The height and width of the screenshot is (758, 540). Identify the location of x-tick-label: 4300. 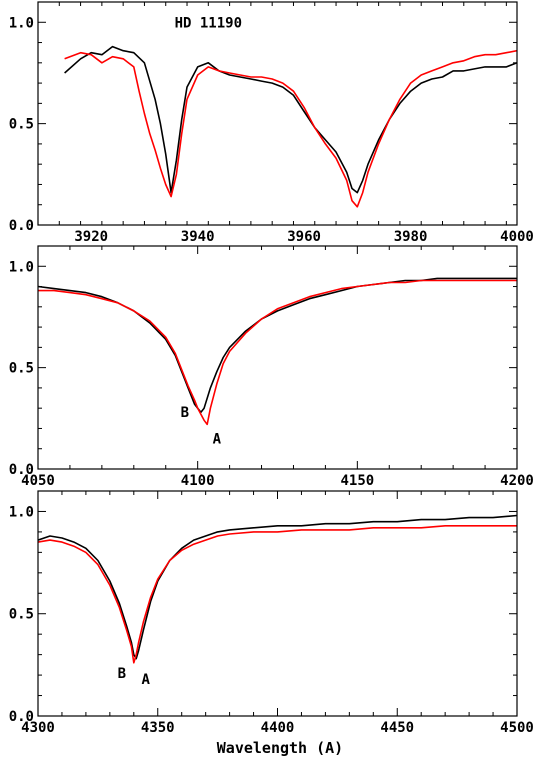
(38, 728).